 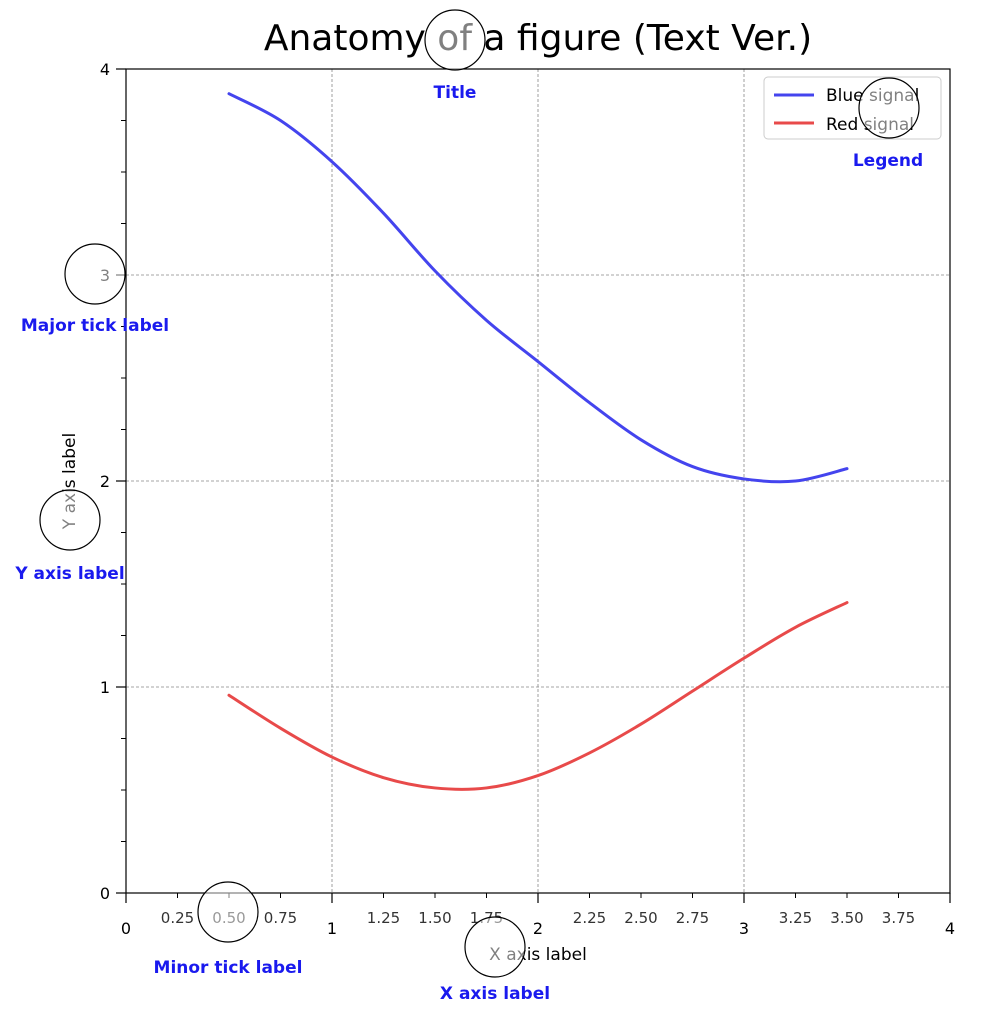 What do you see at coordinates (95, 274) in the screenshot?
I see `major-tick-annotation-circle` at bounding box center [95, 274].